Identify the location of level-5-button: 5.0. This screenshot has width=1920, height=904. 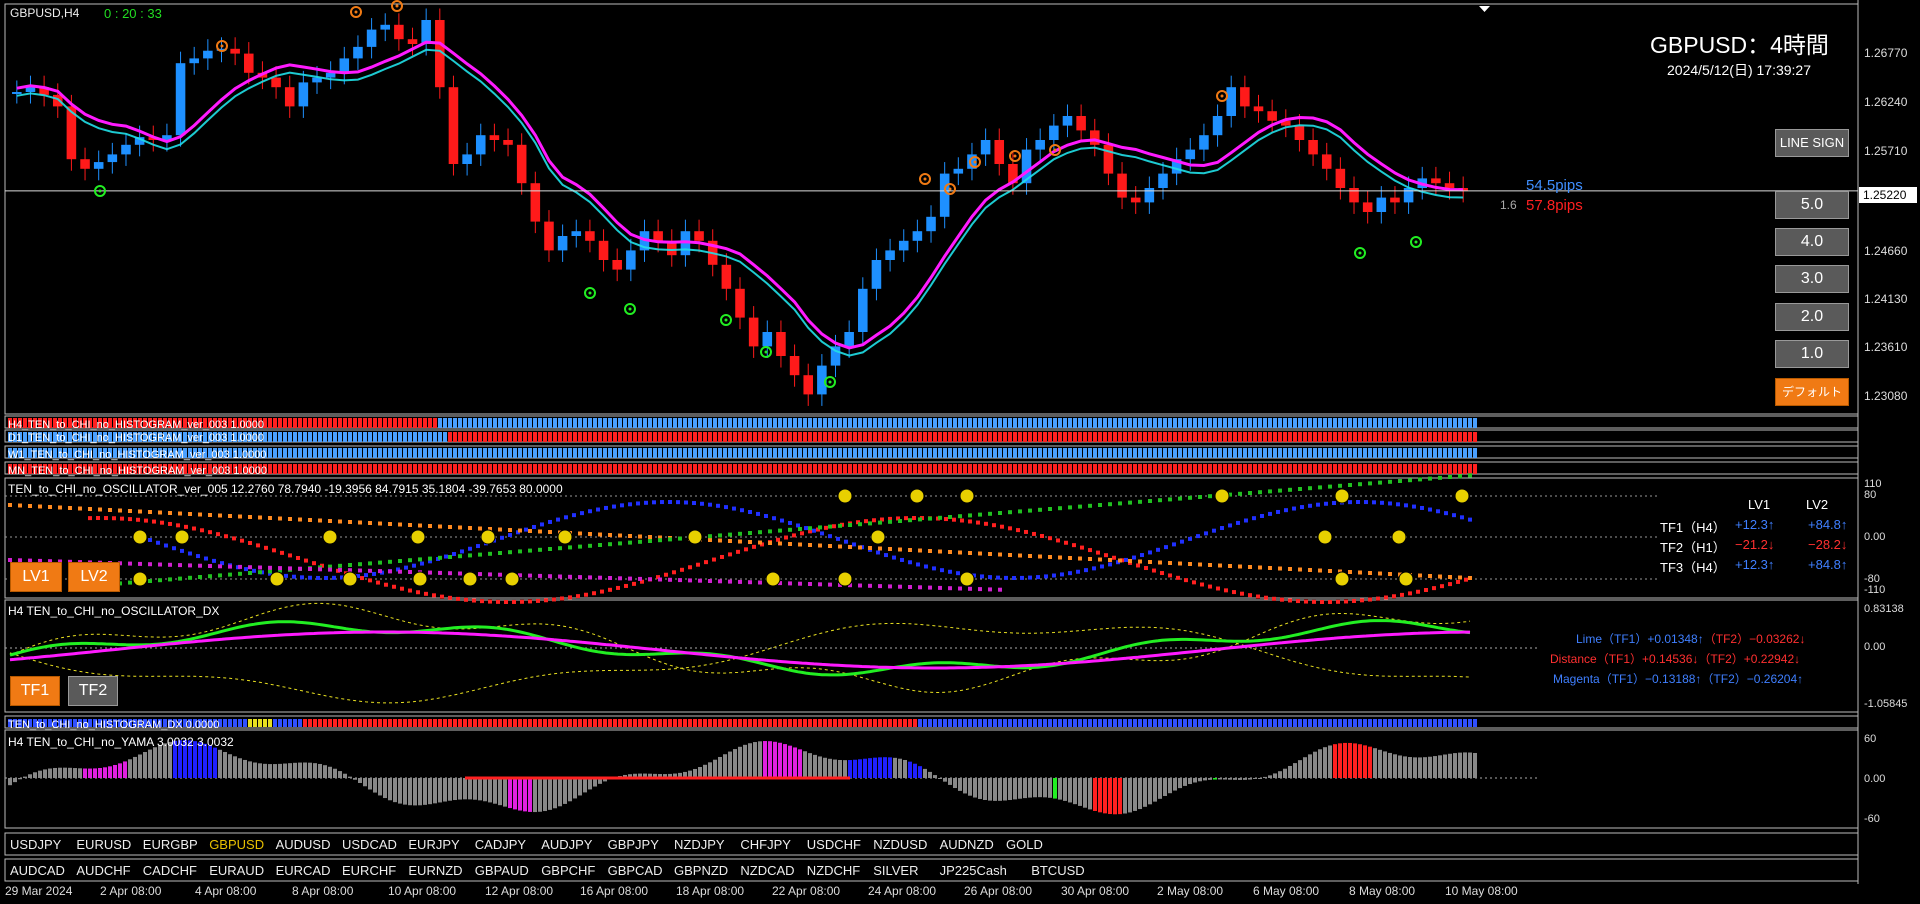
(1812, 205).